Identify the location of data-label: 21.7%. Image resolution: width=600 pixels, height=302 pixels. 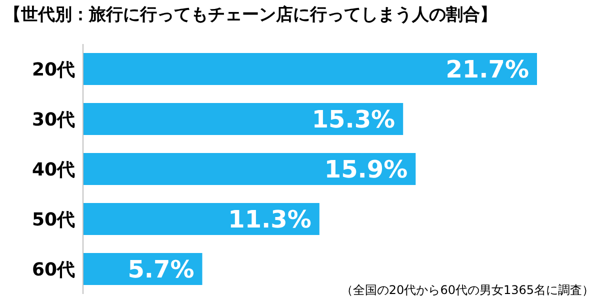
(487, 70).